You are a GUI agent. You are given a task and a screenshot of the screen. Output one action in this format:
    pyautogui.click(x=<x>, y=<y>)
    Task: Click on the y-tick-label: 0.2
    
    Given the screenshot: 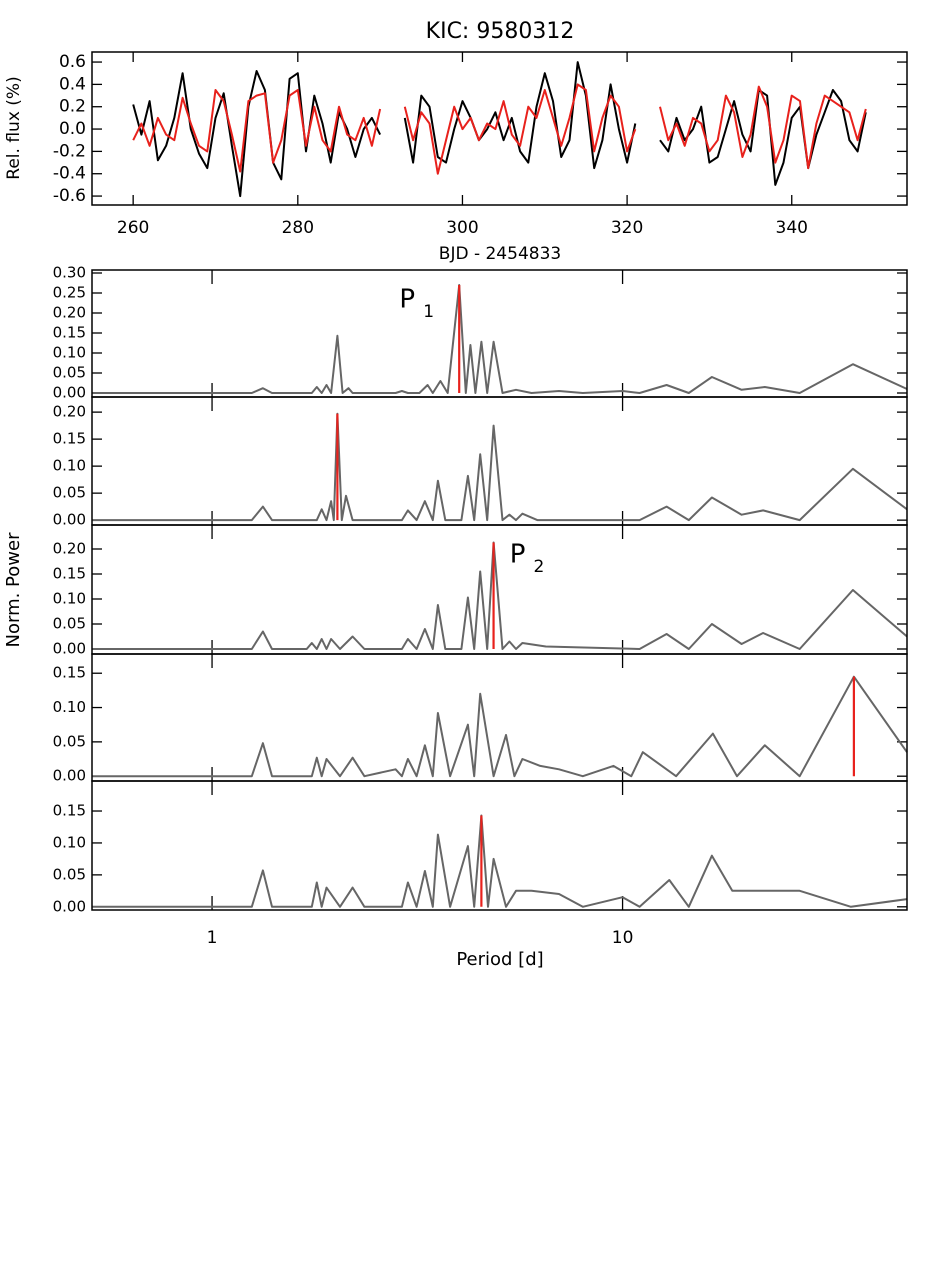 What is the action you would take?
    pyautogui.click(x=72, y=107)
    